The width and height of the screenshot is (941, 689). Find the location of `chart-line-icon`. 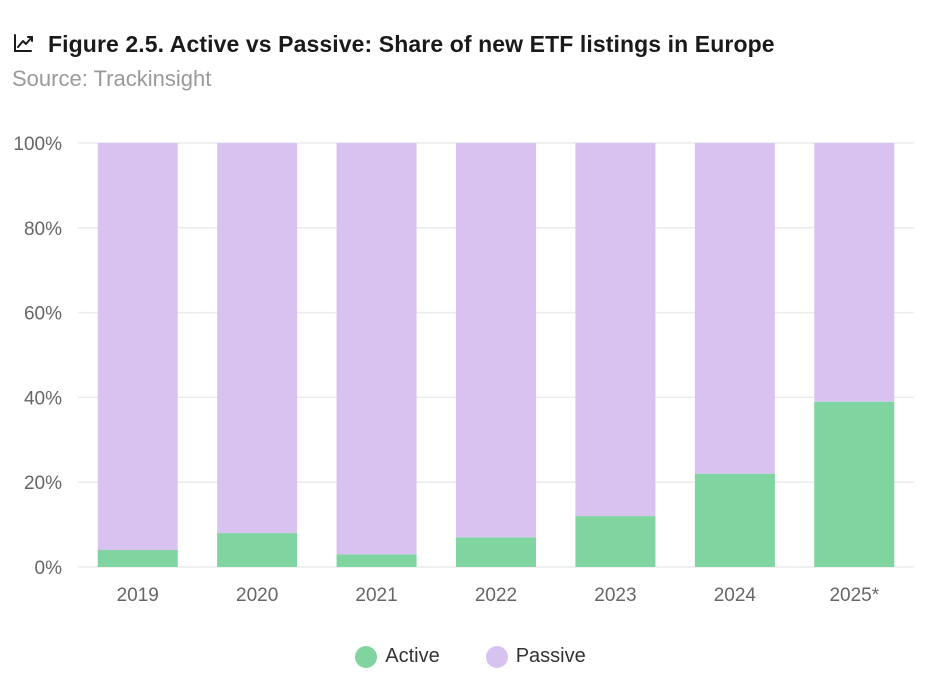

chart-line-icon is located at coordinates (24, 44).